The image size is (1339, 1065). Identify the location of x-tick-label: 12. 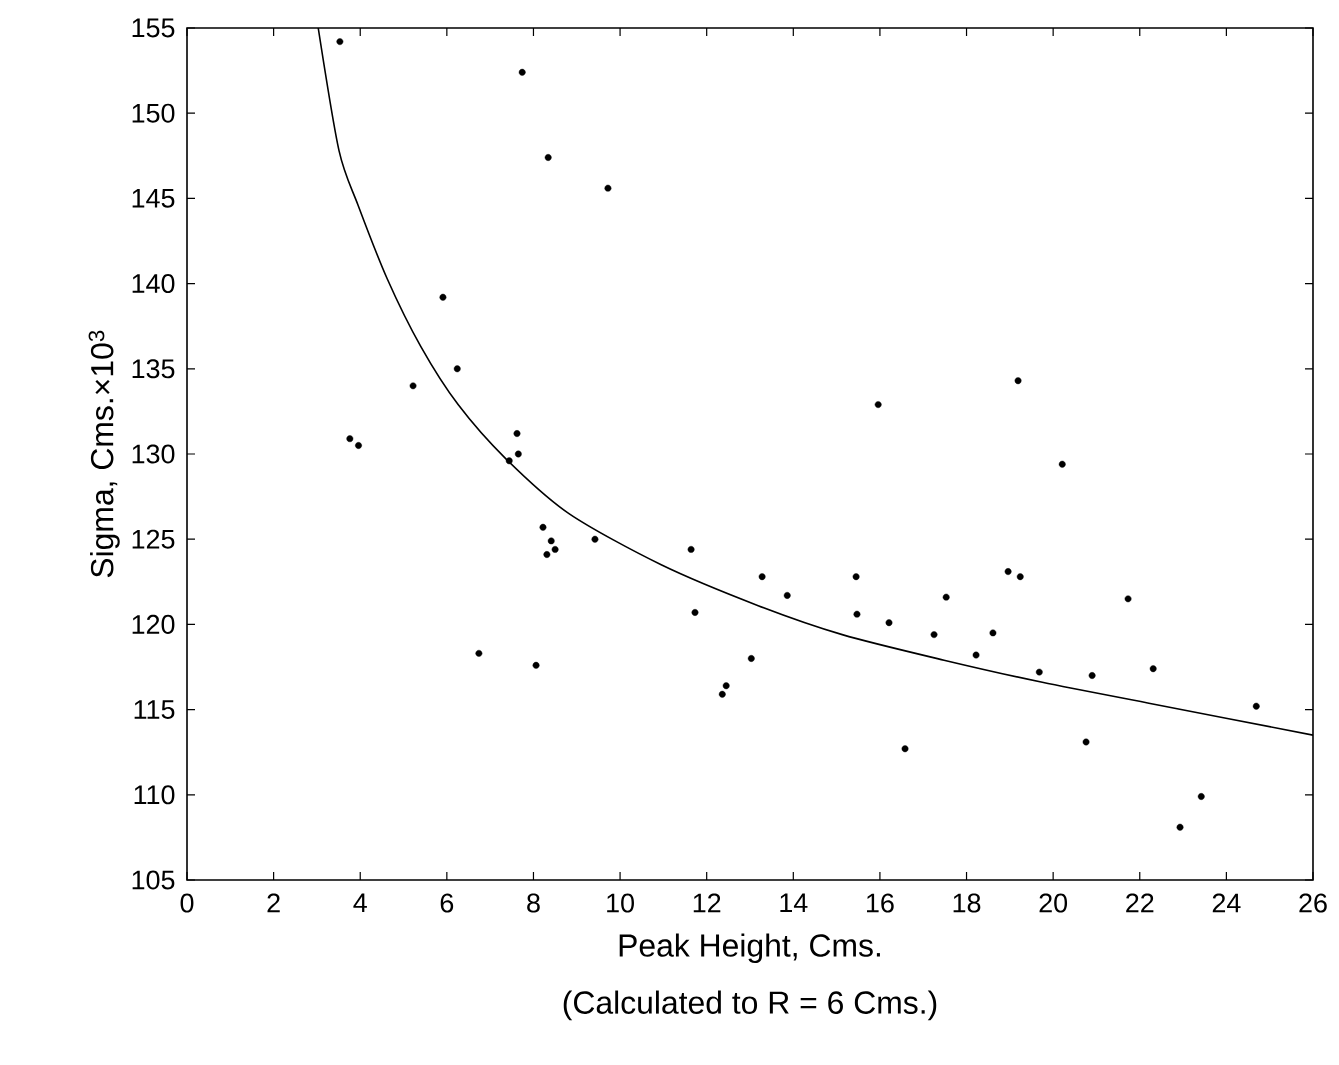
(707, 903).